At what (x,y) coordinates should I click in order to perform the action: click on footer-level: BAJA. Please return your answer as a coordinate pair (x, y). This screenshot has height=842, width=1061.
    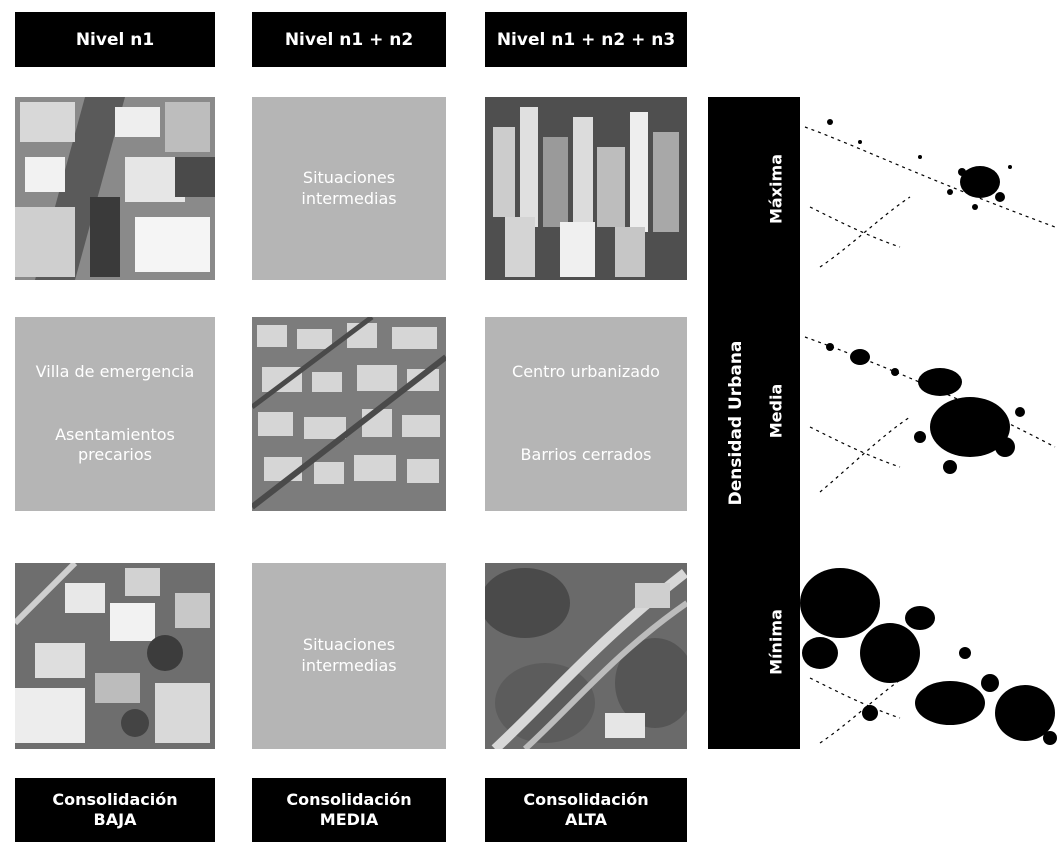
    Looking at the image, I should click on (115, 819).